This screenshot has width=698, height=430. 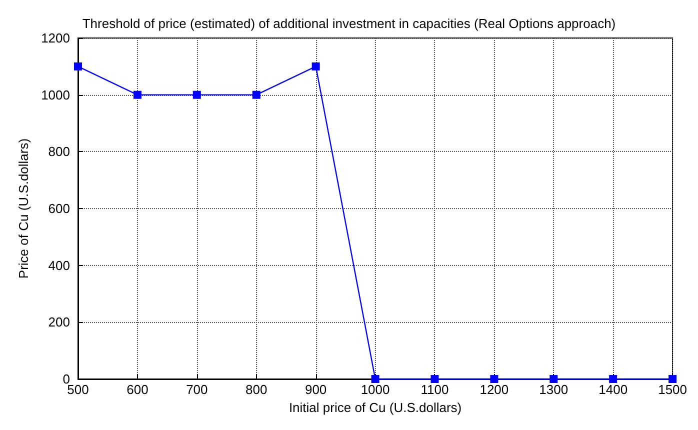 What do you see at coordinates (349, 23) in the screenshot?
I see `chart-title: Threshold of price (estimated) of additional investment in capacities (Real Options approach)` at bounding box center [349, 23].